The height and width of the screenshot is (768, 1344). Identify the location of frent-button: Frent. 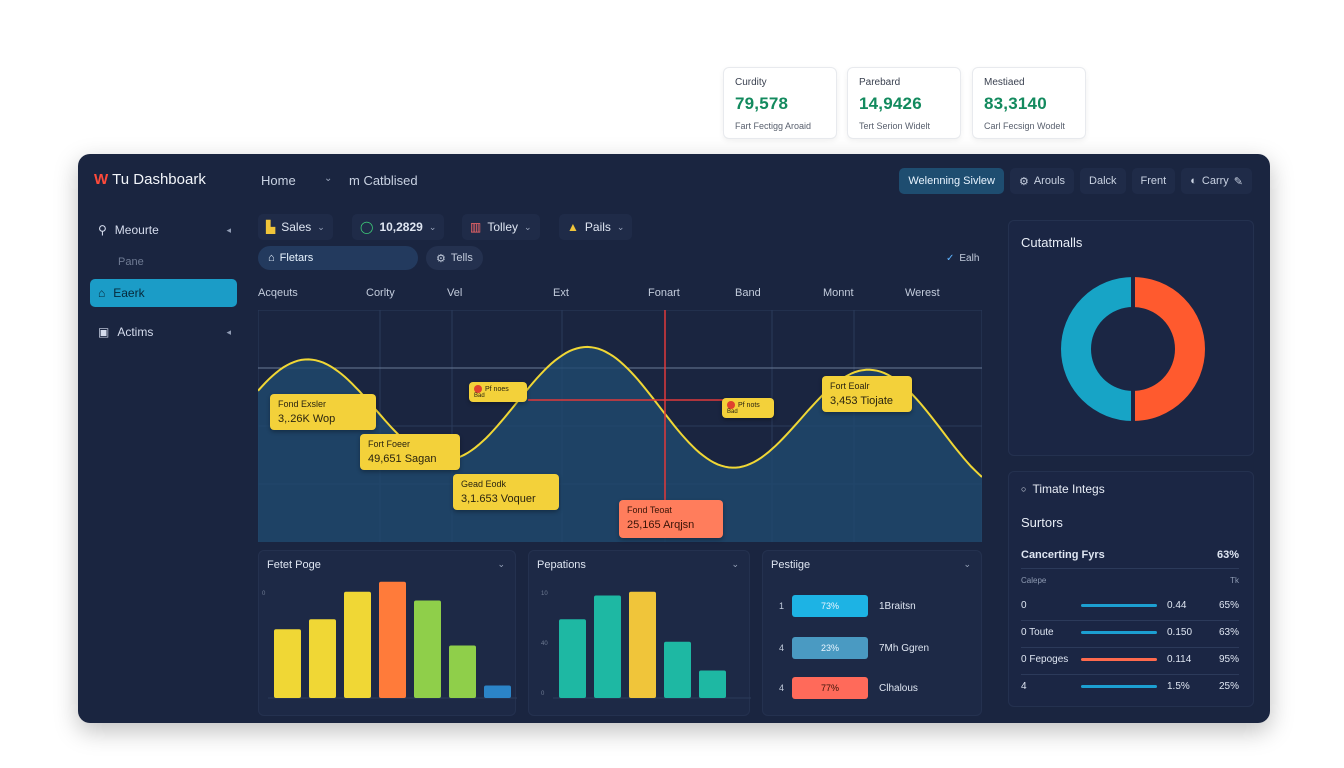
(1153, 181).